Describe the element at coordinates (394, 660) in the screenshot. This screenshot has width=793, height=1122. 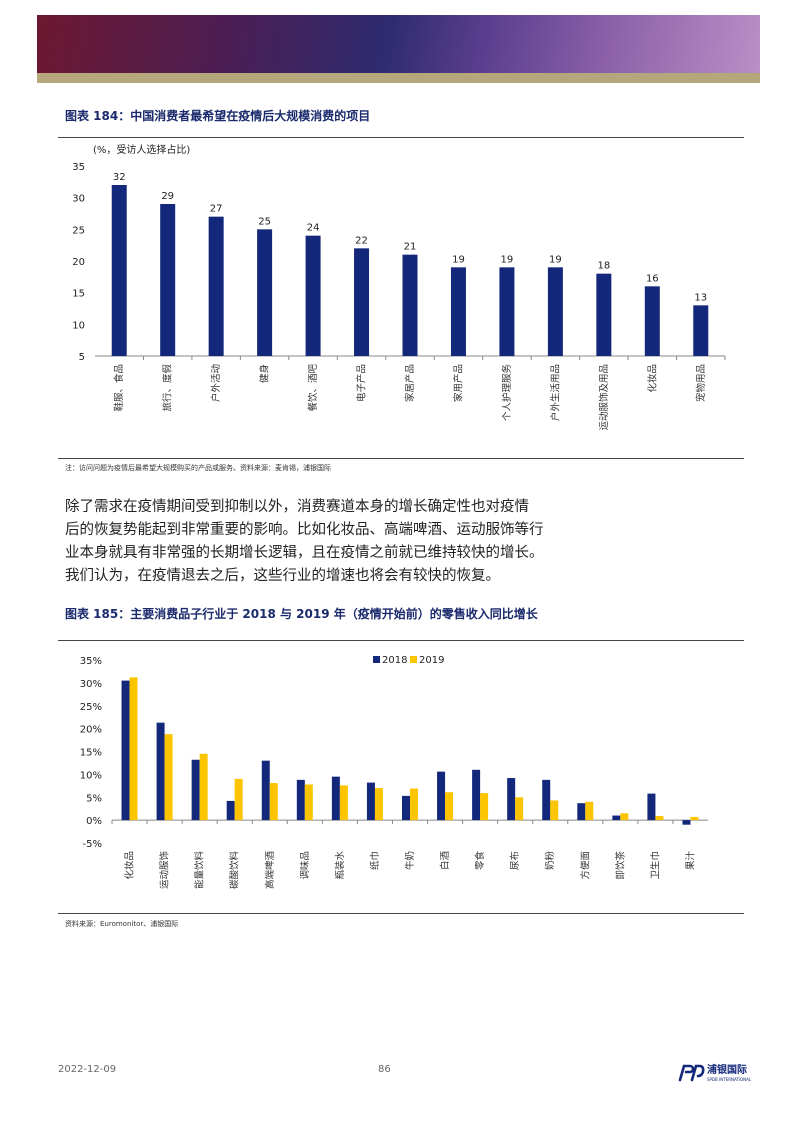
I see `chart2-legend-label: 2018` at that location.